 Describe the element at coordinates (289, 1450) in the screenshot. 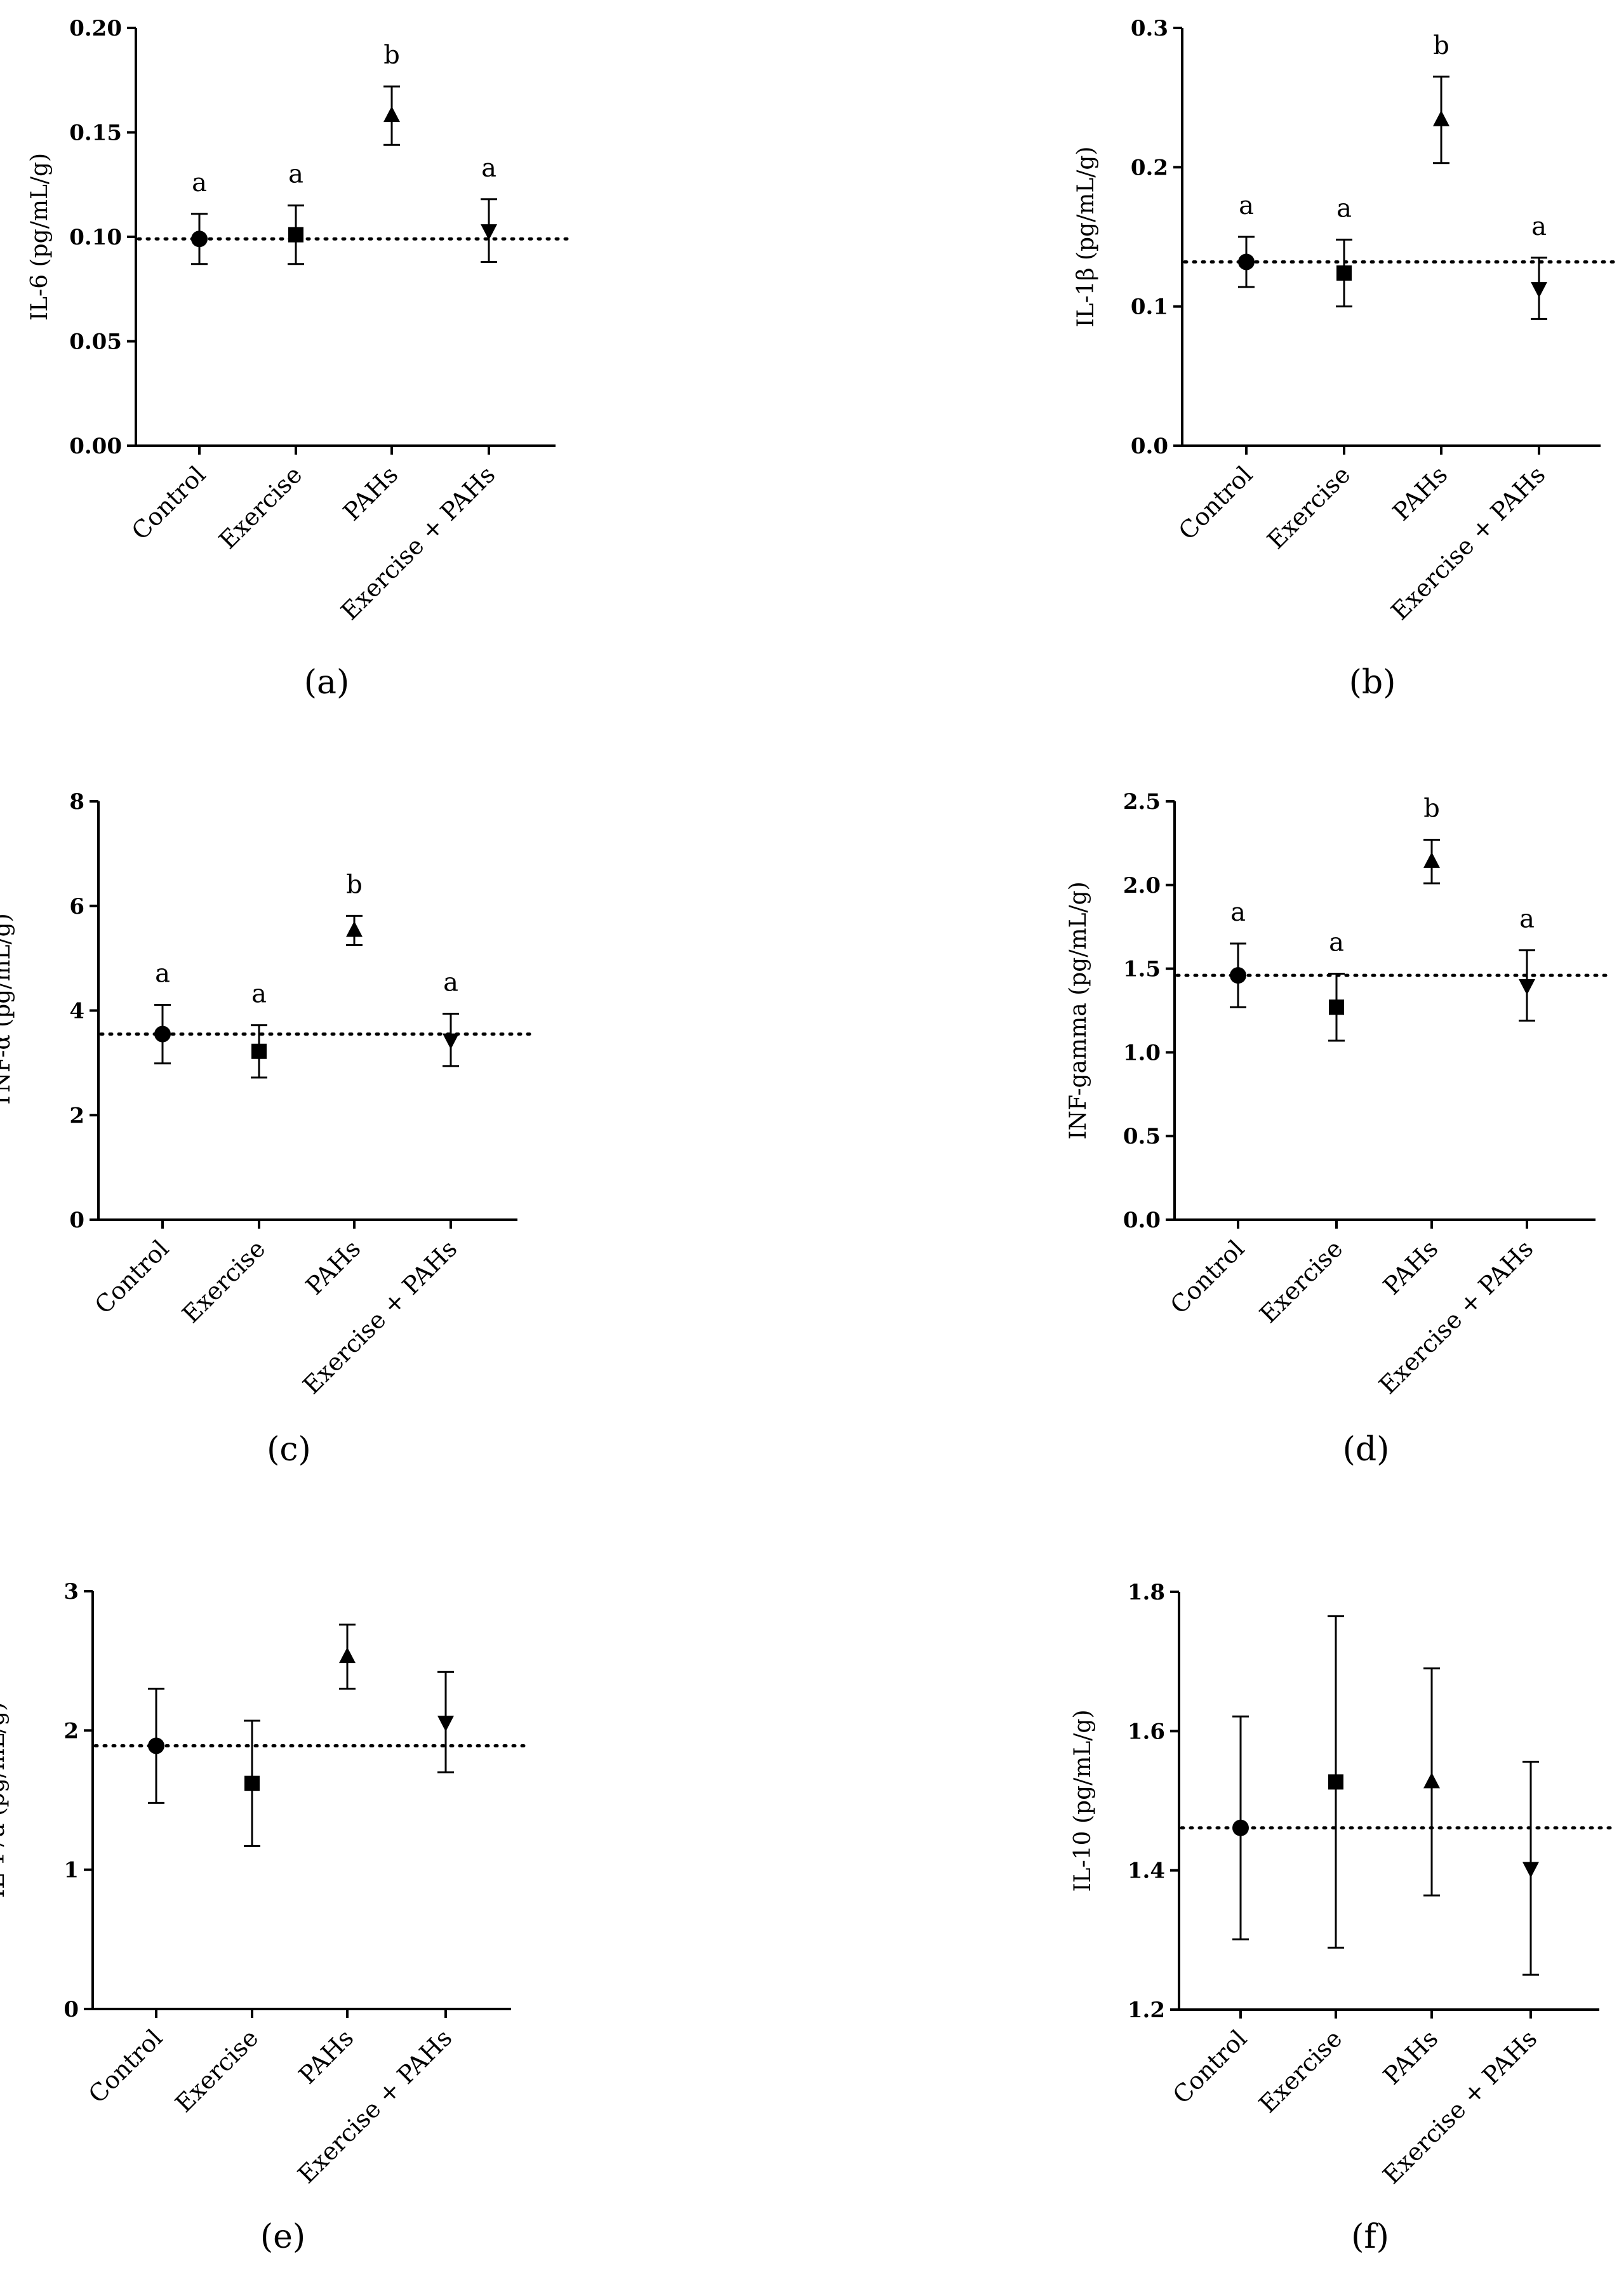

I see `panel-label-c: (c)` at that location.